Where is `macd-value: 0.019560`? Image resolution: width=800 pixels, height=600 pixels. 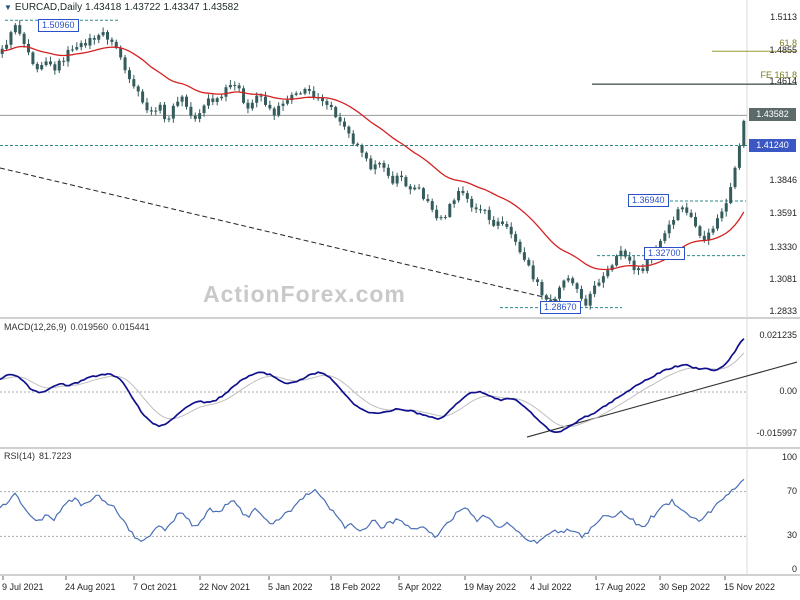
macd-value: 0.019560 is located at coordinates (89, 327).